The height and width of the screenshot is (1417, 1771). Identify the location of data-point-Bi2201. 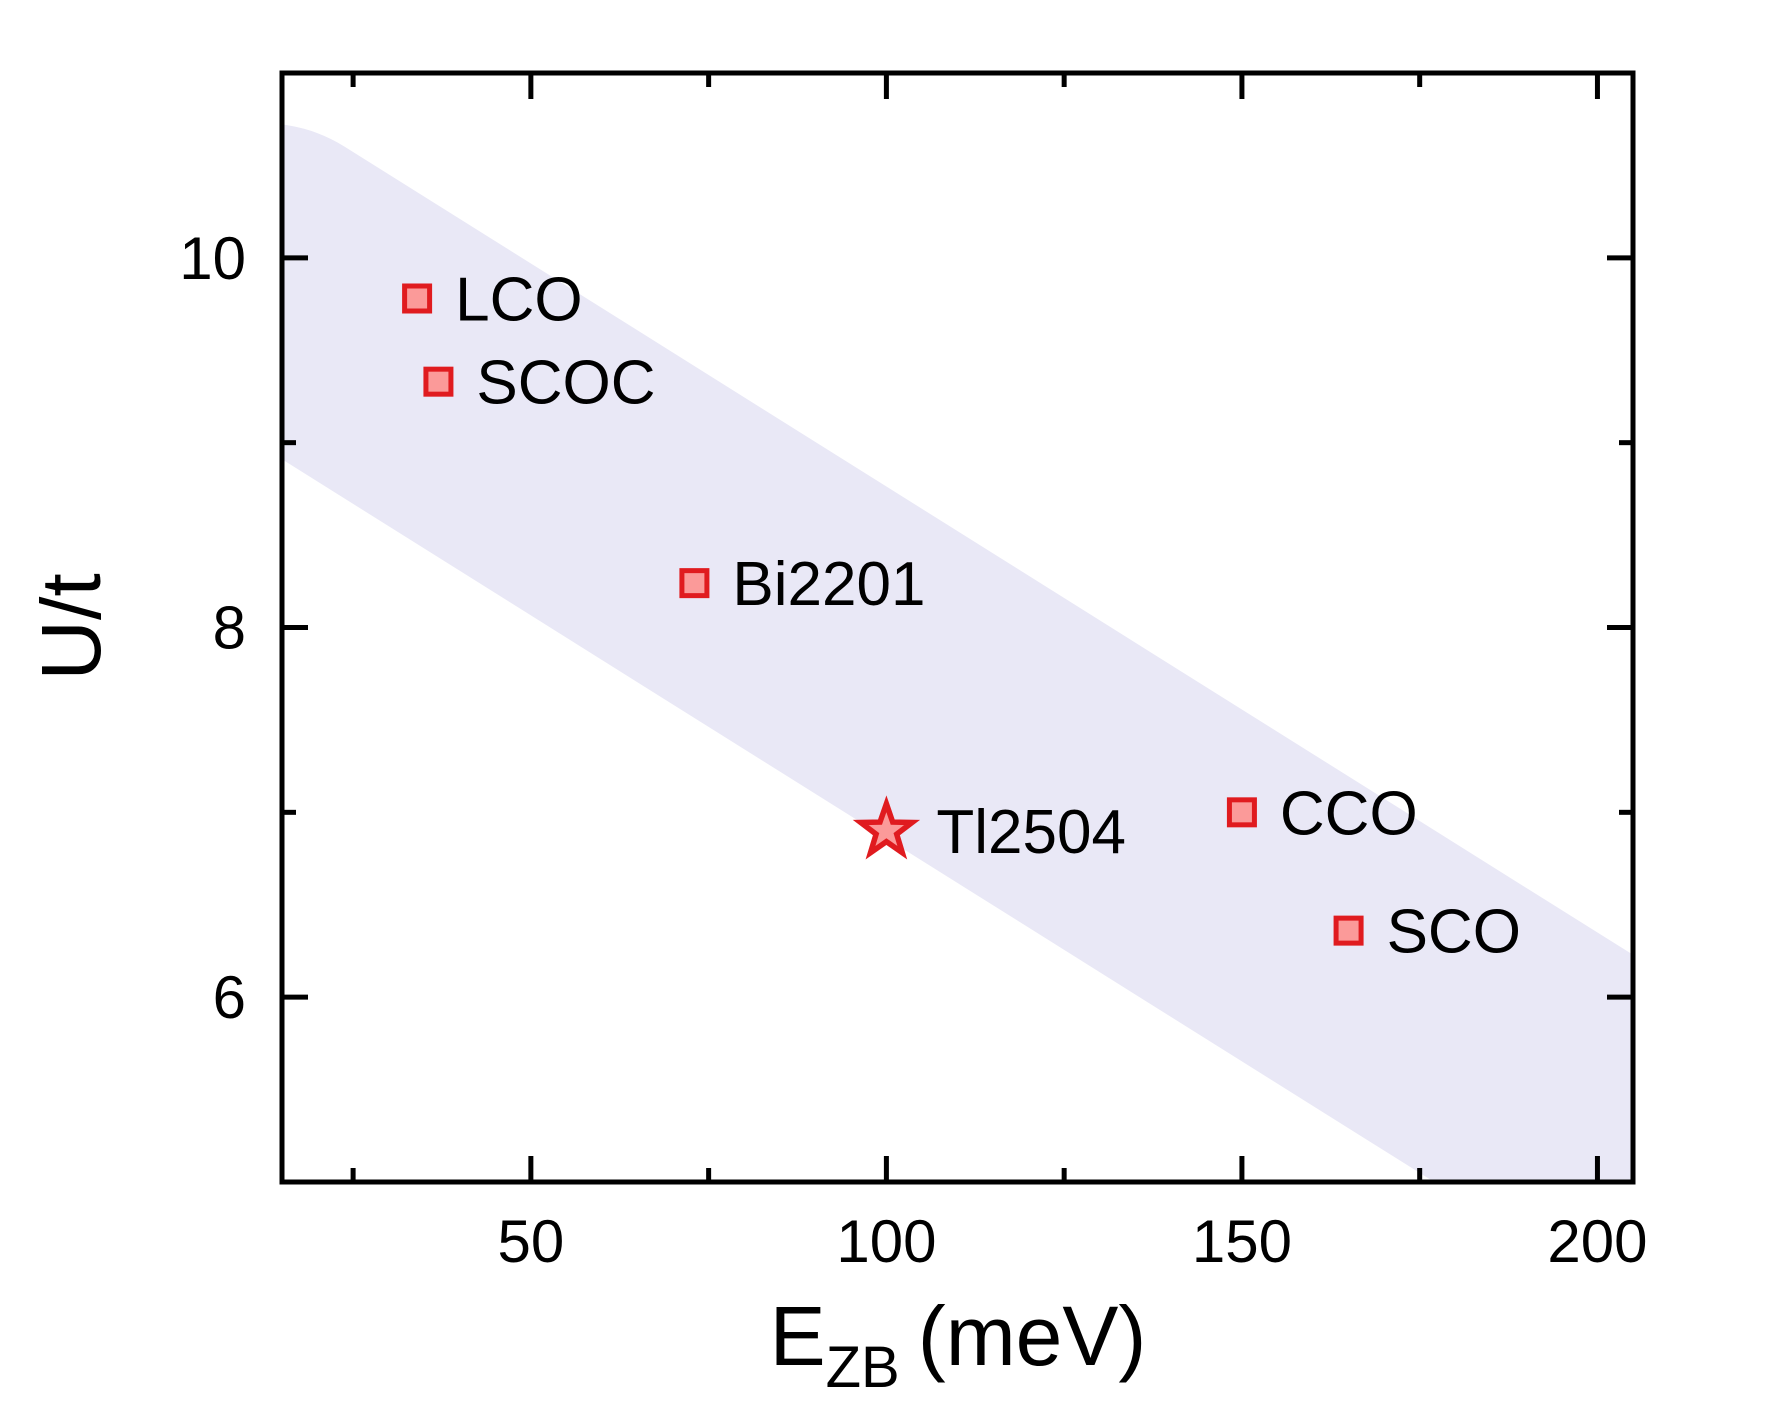
(694, 583).